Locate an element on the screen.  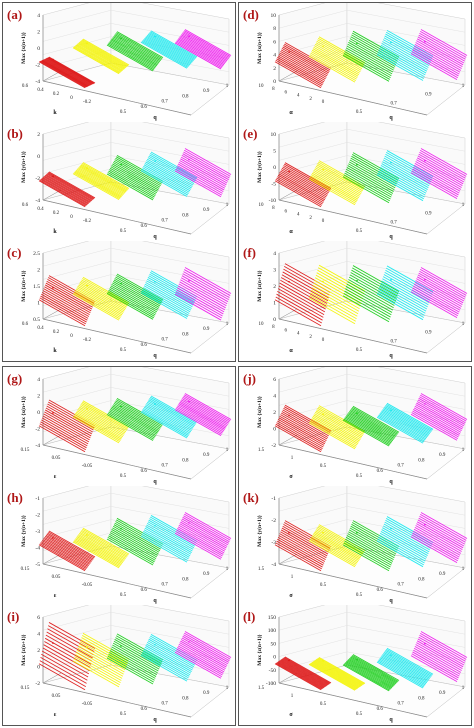
z-tick-label: -3 is located at coordinates (37, 532).